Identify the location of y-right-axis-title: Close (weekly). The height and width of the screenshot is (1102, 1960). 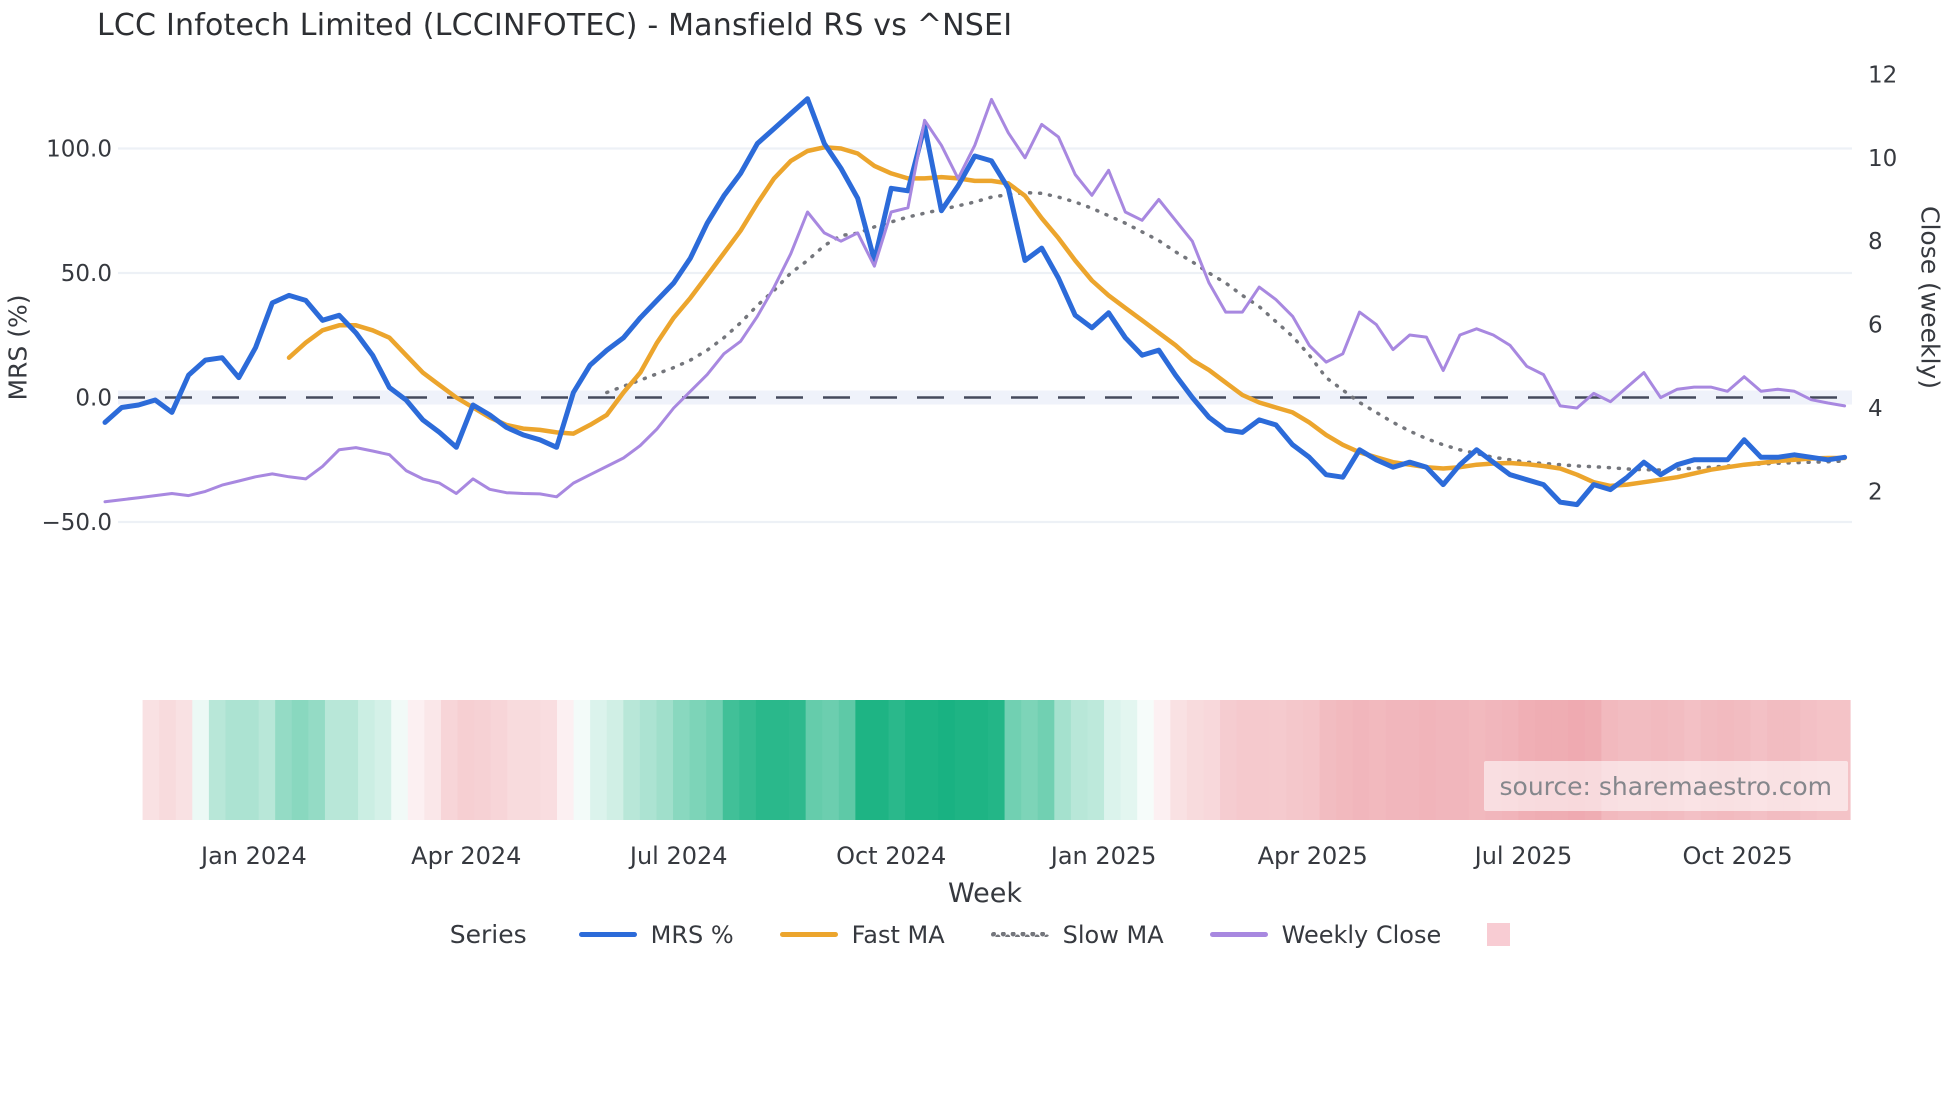
(1930, 297).